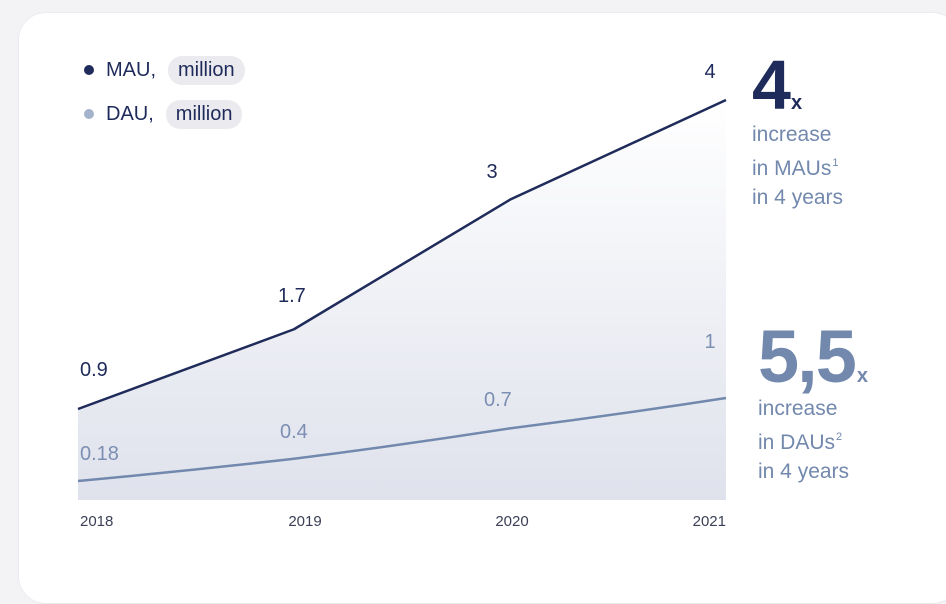 The width and height of the screenshot is (946, 604). Describe the element at coordinates (839, 437) in the screenshot. I see `dau-footnote-mark: 2` at that location.